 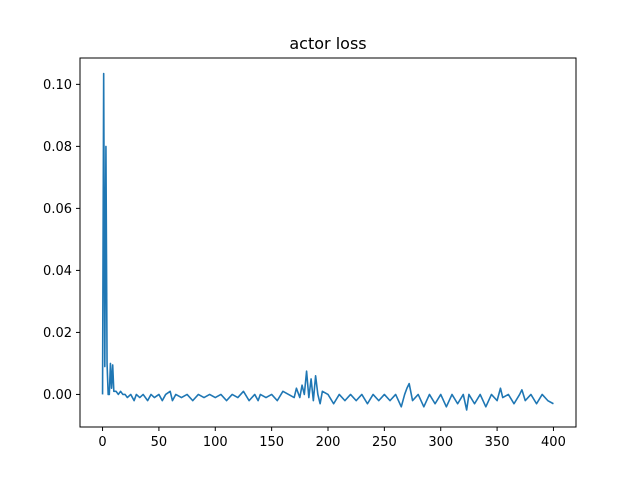 I want to click on x-tick-label: 350, so click(x=497, y=442).